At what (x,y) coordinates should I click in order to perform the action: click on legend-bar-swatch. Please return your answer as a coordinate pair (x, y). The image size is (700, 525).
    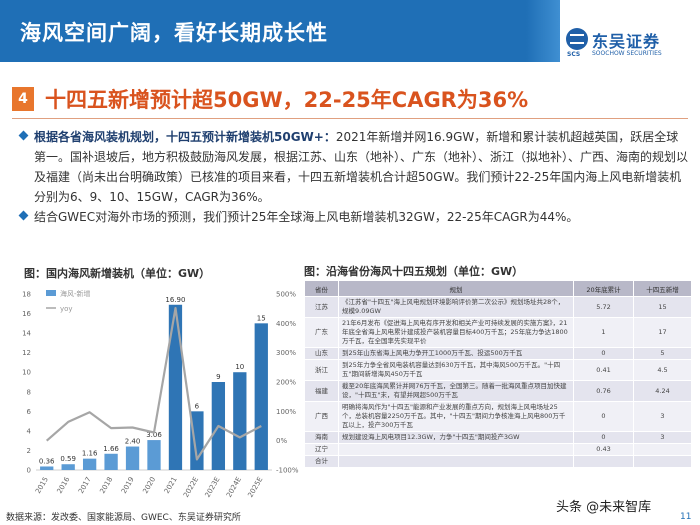
    Looking at the image, I should click on (51, 293).